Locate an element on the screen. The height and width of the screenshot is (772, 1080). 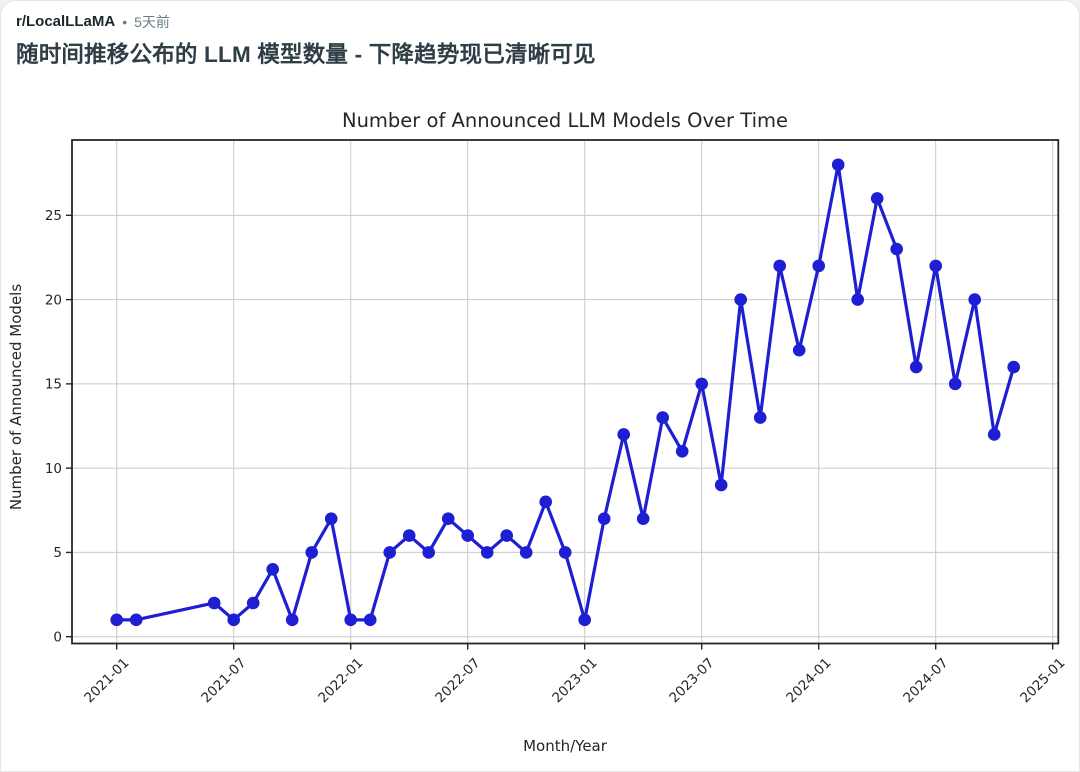
y-tick-label: 20 is located at coordinates (53, 300).